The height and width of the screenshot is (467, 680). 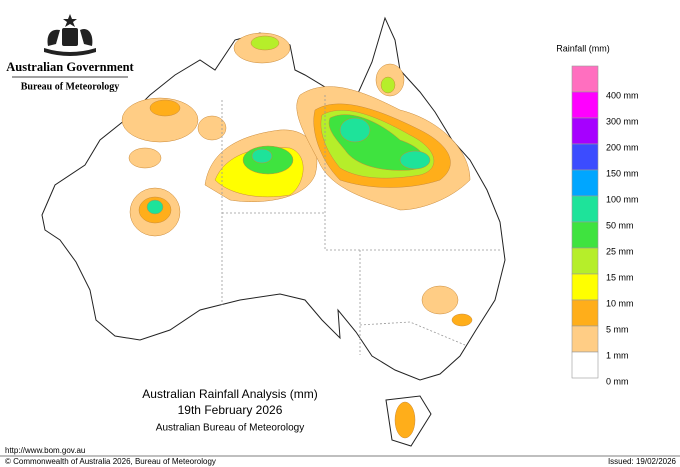 I want to click on legend-title: Rainfall (mm), so click(x=583, y=48).